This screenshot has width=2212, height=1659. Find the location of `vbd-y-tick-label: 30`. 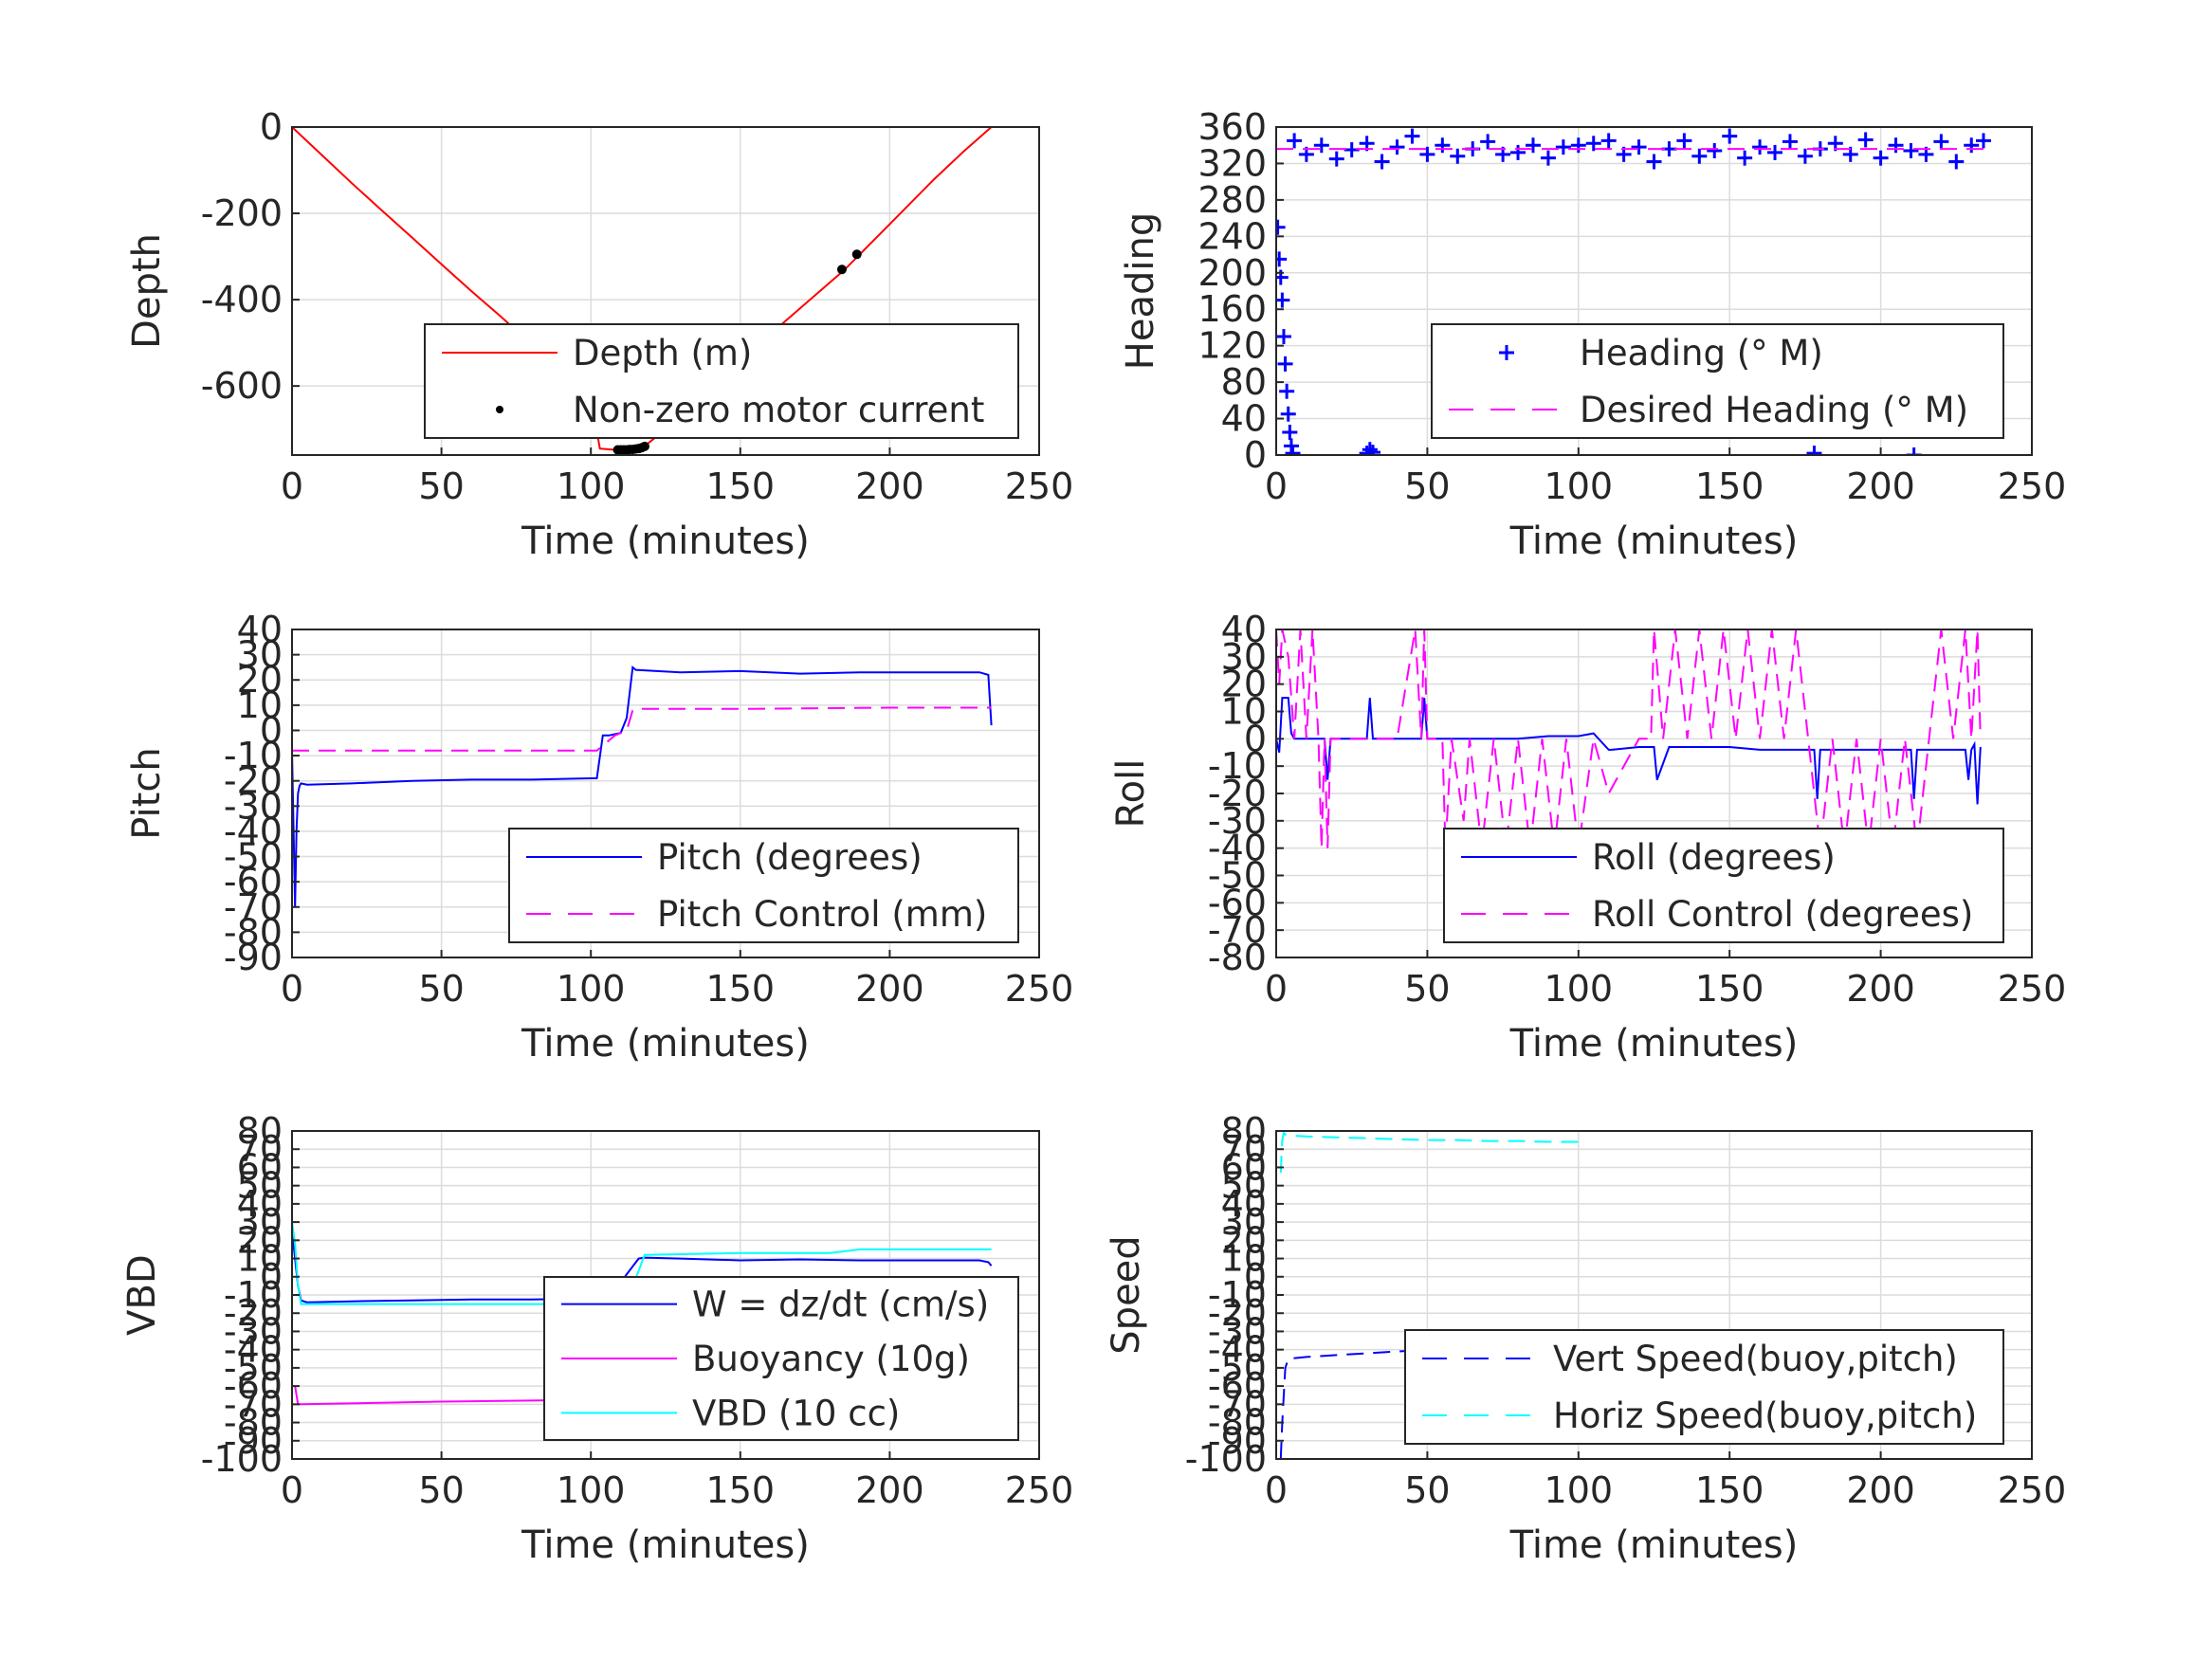

vbd-y-tick-label: 30 is located at coordinates (260, 1222).